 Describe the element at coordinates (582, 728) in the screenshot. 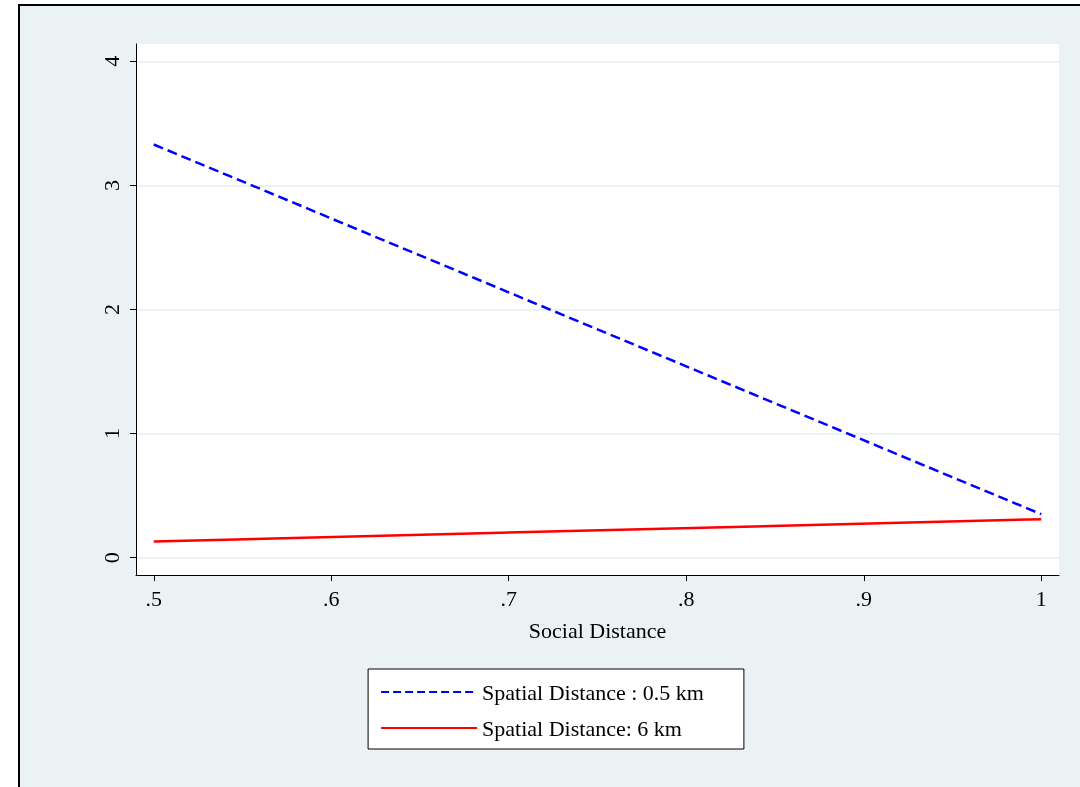

I see `legend-label: Spatial Distance: 6 km` at that location.